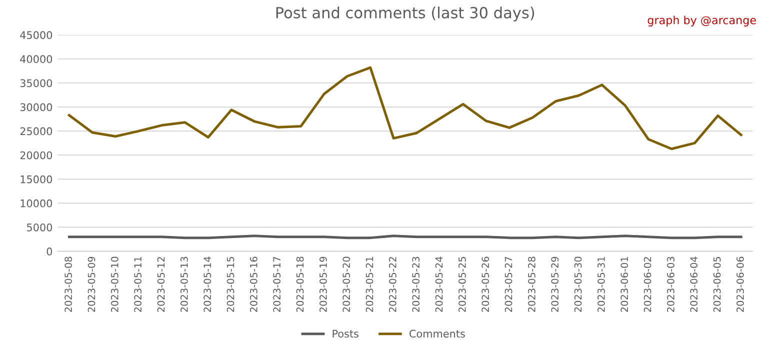  I want to click on y-tick-label: 15000, so click(36, 179).